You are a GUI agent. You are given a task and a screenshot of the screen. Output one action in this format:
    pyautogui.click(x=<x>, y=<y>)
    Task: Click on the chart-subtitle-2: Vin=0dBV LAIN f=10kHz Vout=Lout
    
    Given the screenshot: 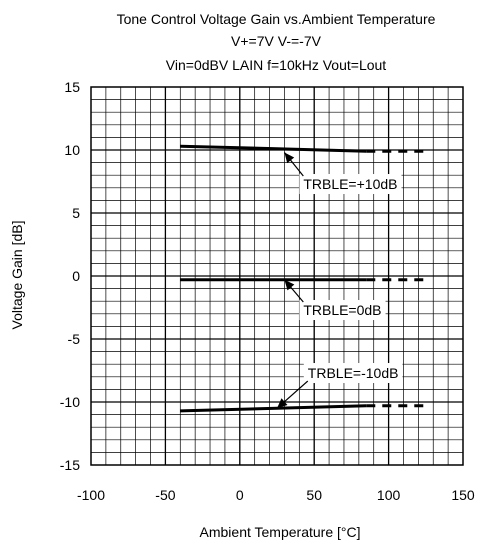 What is the action you would take?
    pyautogui.click(x=276, y=65)
    